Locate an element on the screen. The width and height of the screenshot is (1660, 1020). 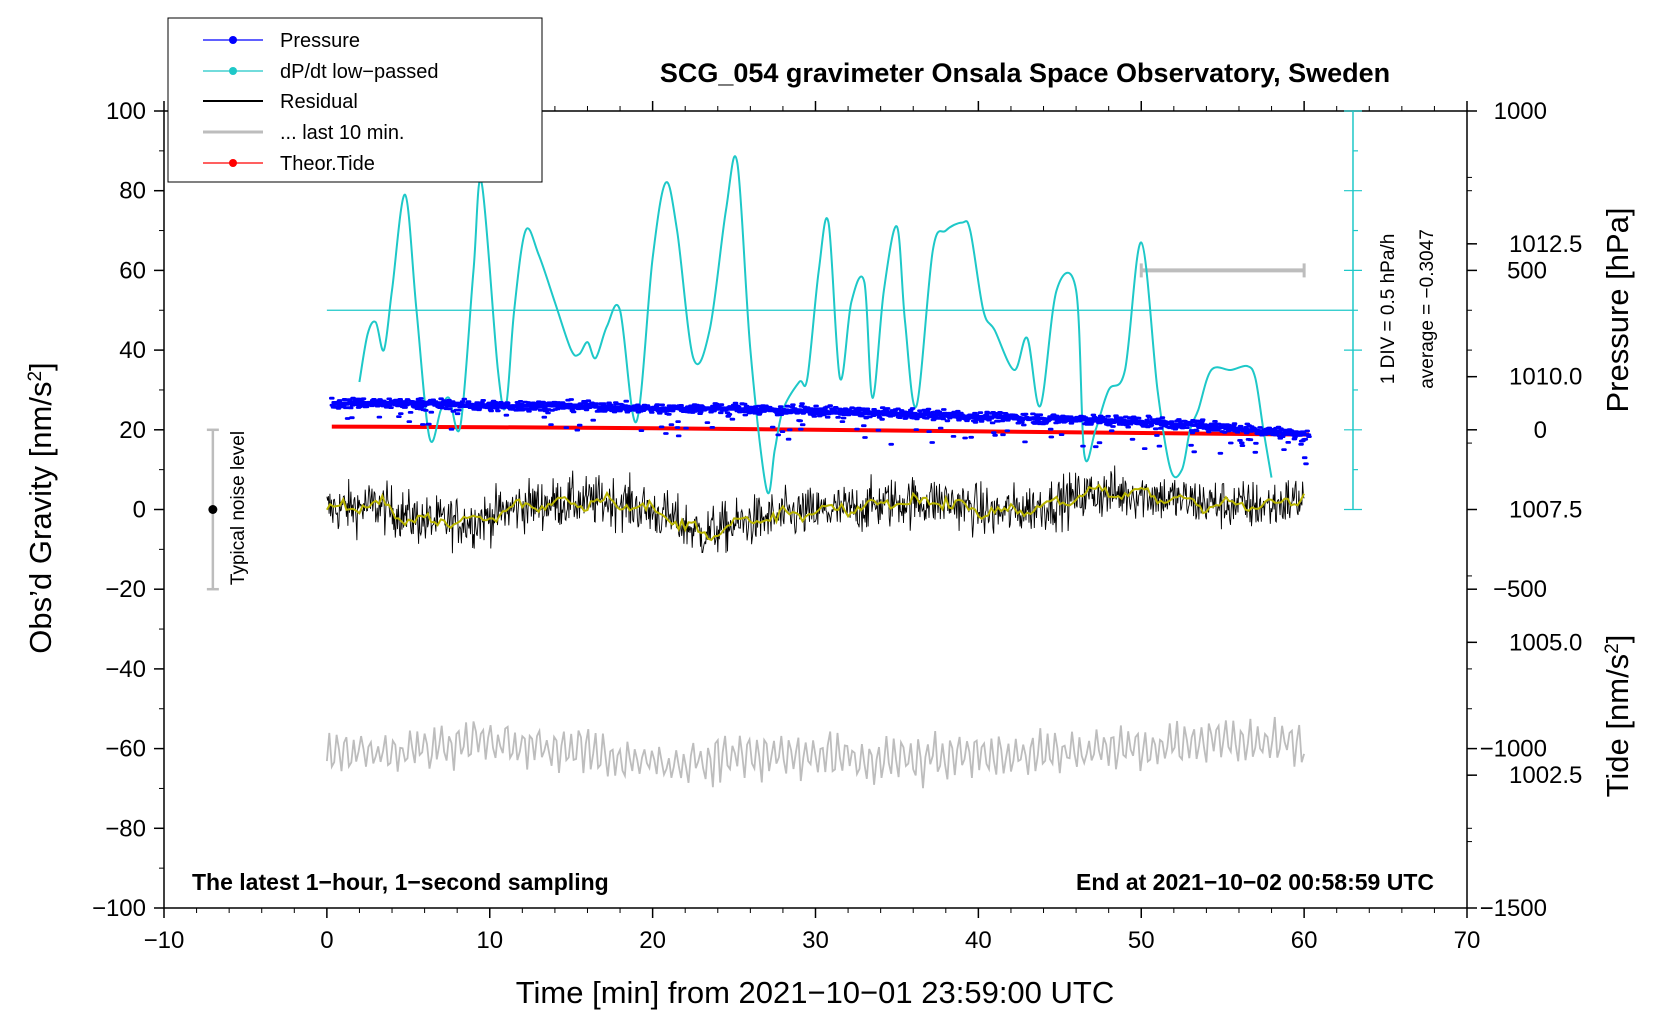
legend-label-theor-tide: Theor.Tide is located at coordinates (327, 164).